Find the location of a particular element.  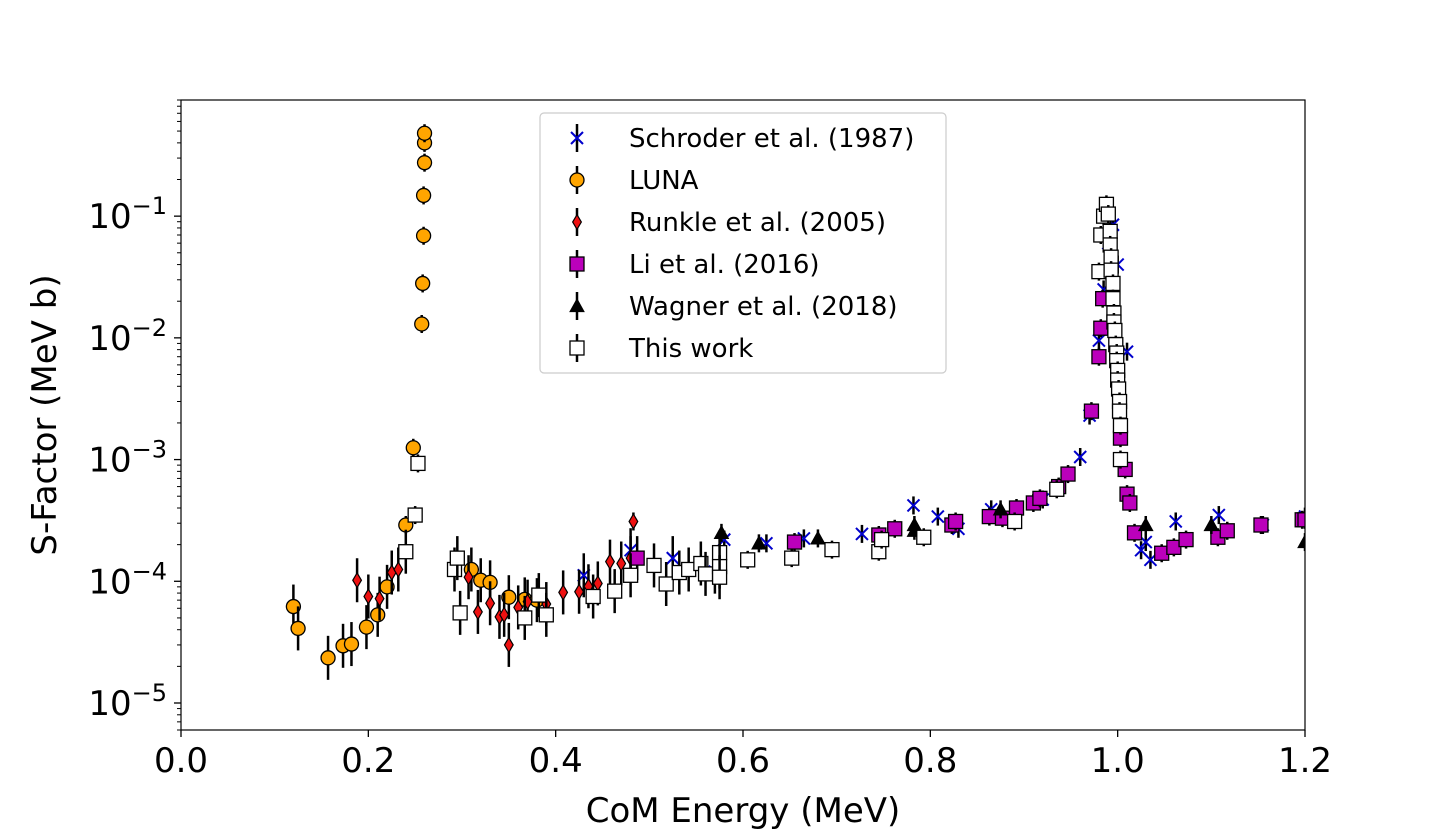

x-axis: 0.0 0.2 0.4 0.6 0.8 1.0 1.2 is located at coordinates (743, 755).